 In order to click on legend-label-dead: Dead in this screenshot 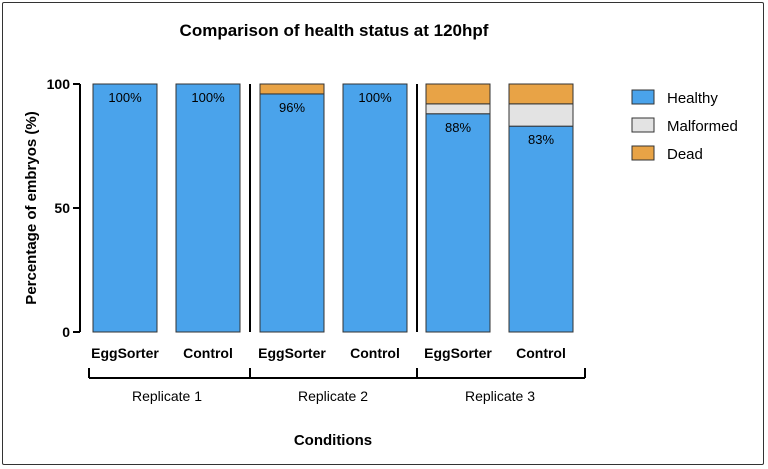, I will do `click(685, 154)`.